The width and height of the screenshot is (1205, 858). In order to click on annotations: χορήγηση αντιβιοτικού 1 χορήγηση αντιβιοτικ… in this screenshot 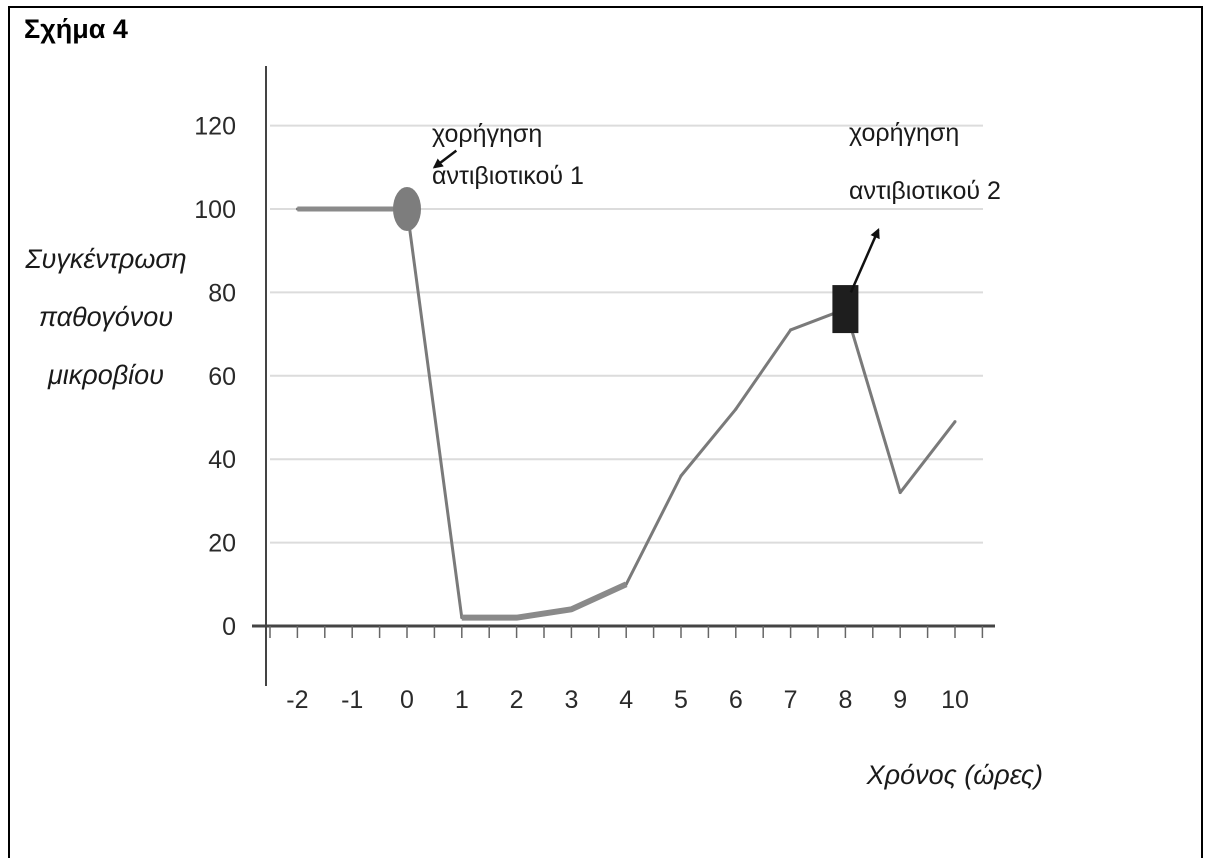, I will do `click(716, 206)`.